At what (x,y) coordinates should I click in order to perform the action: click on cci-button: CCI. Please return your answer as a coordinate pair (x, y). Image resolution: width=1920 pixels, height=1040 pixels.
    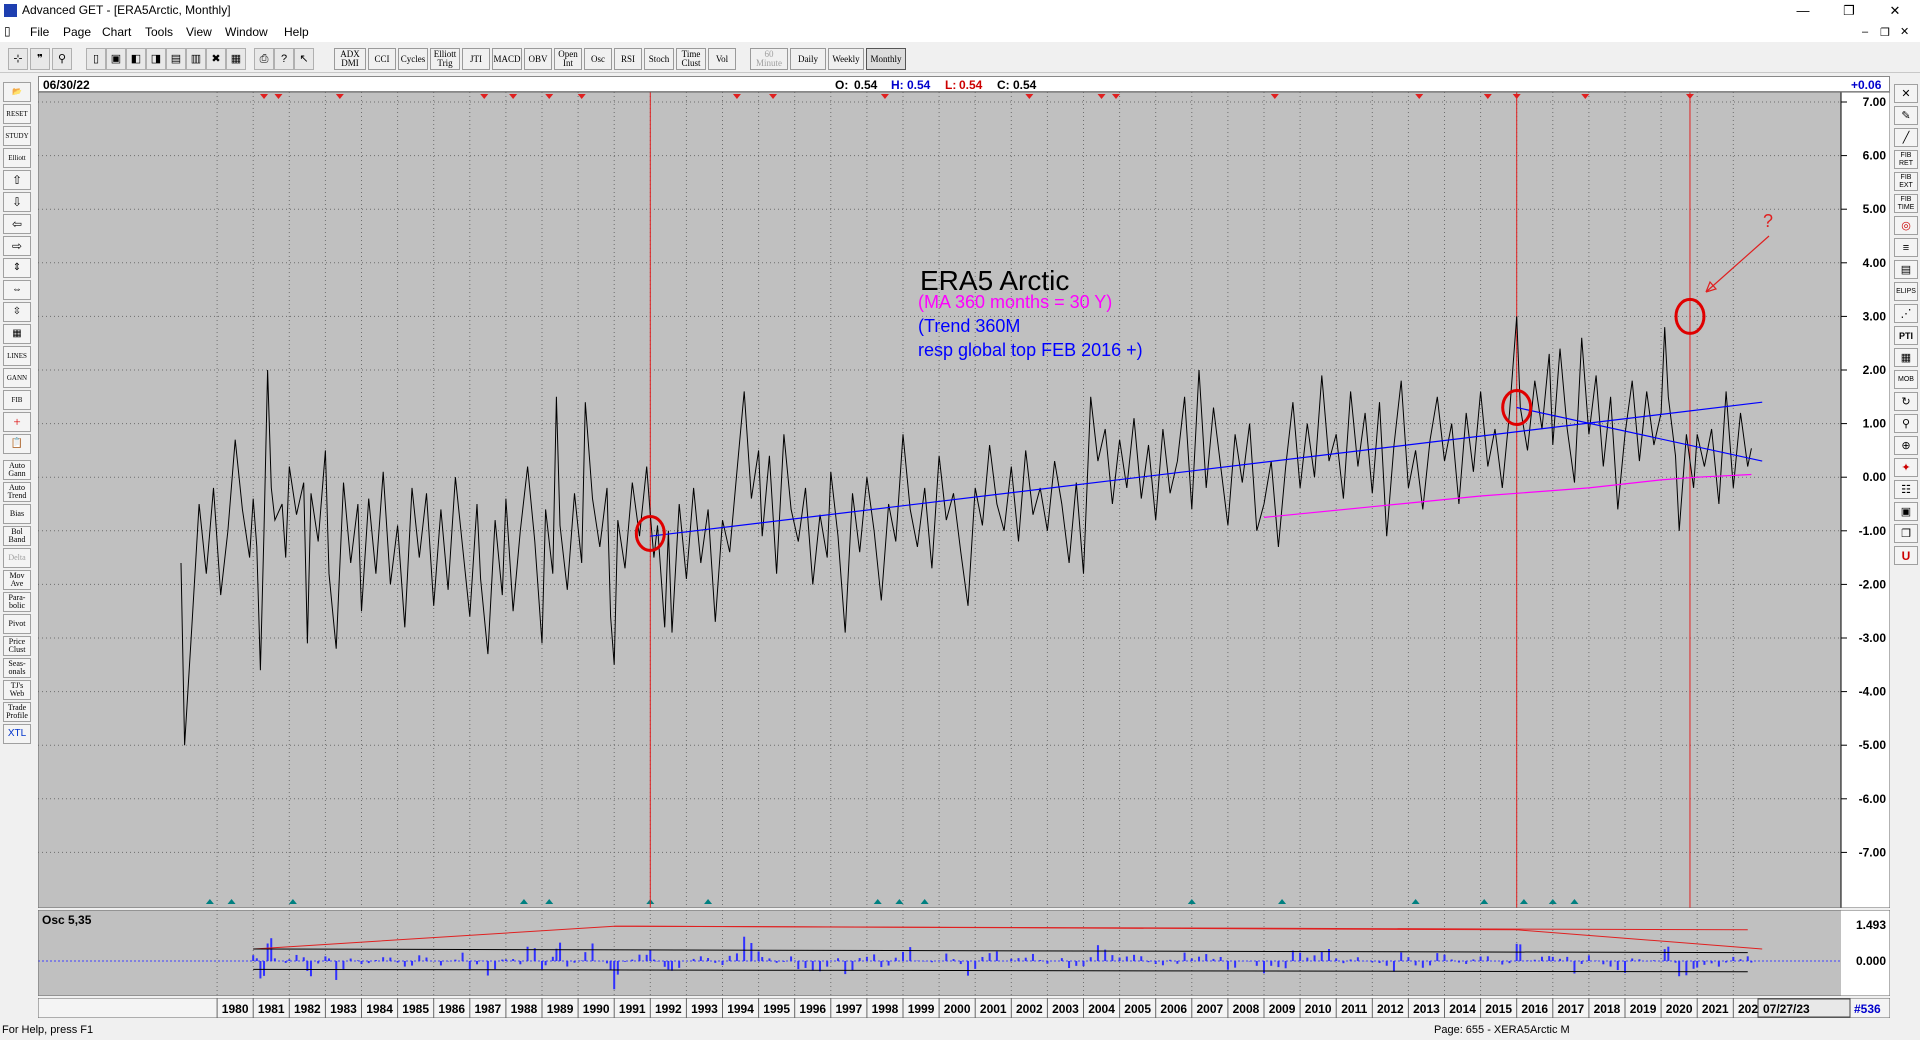
    Looking at the image, I should click on (382, 59).